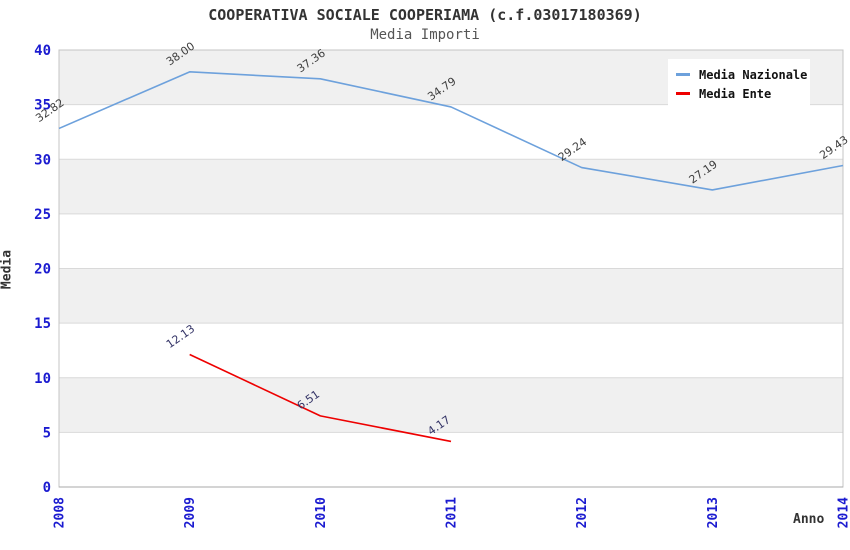  I want to click on legend-box: Media Nazionale Media Ente, so click(739, 83).